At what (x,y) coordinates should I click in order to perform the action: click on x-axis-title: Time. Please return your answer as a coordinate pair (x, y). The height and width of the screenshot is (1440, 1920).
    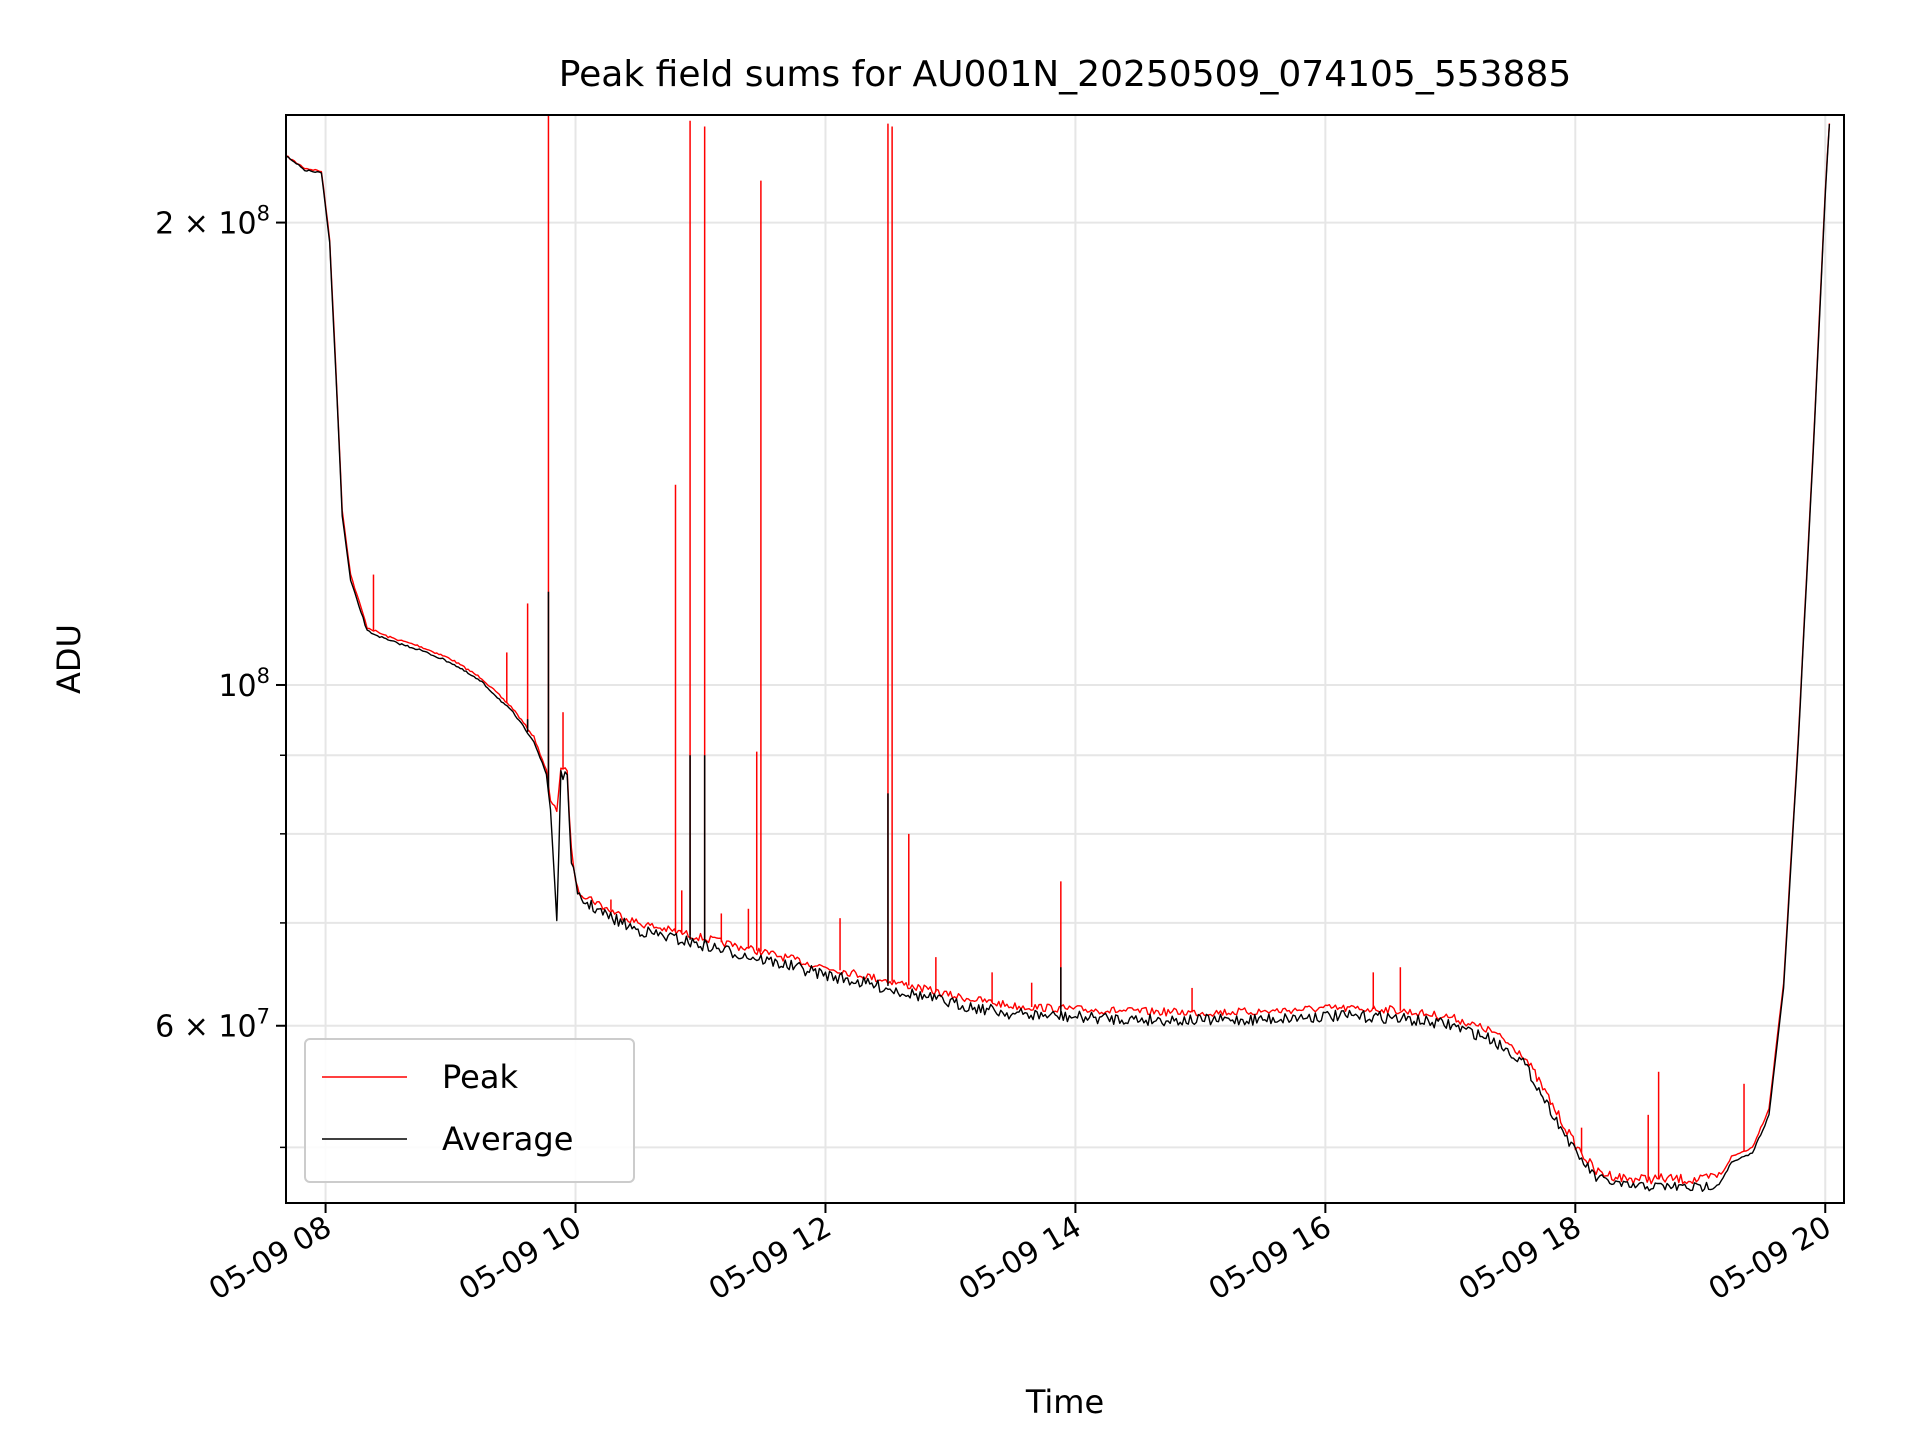
    Looking at the image, I should click on (1064, 1402).